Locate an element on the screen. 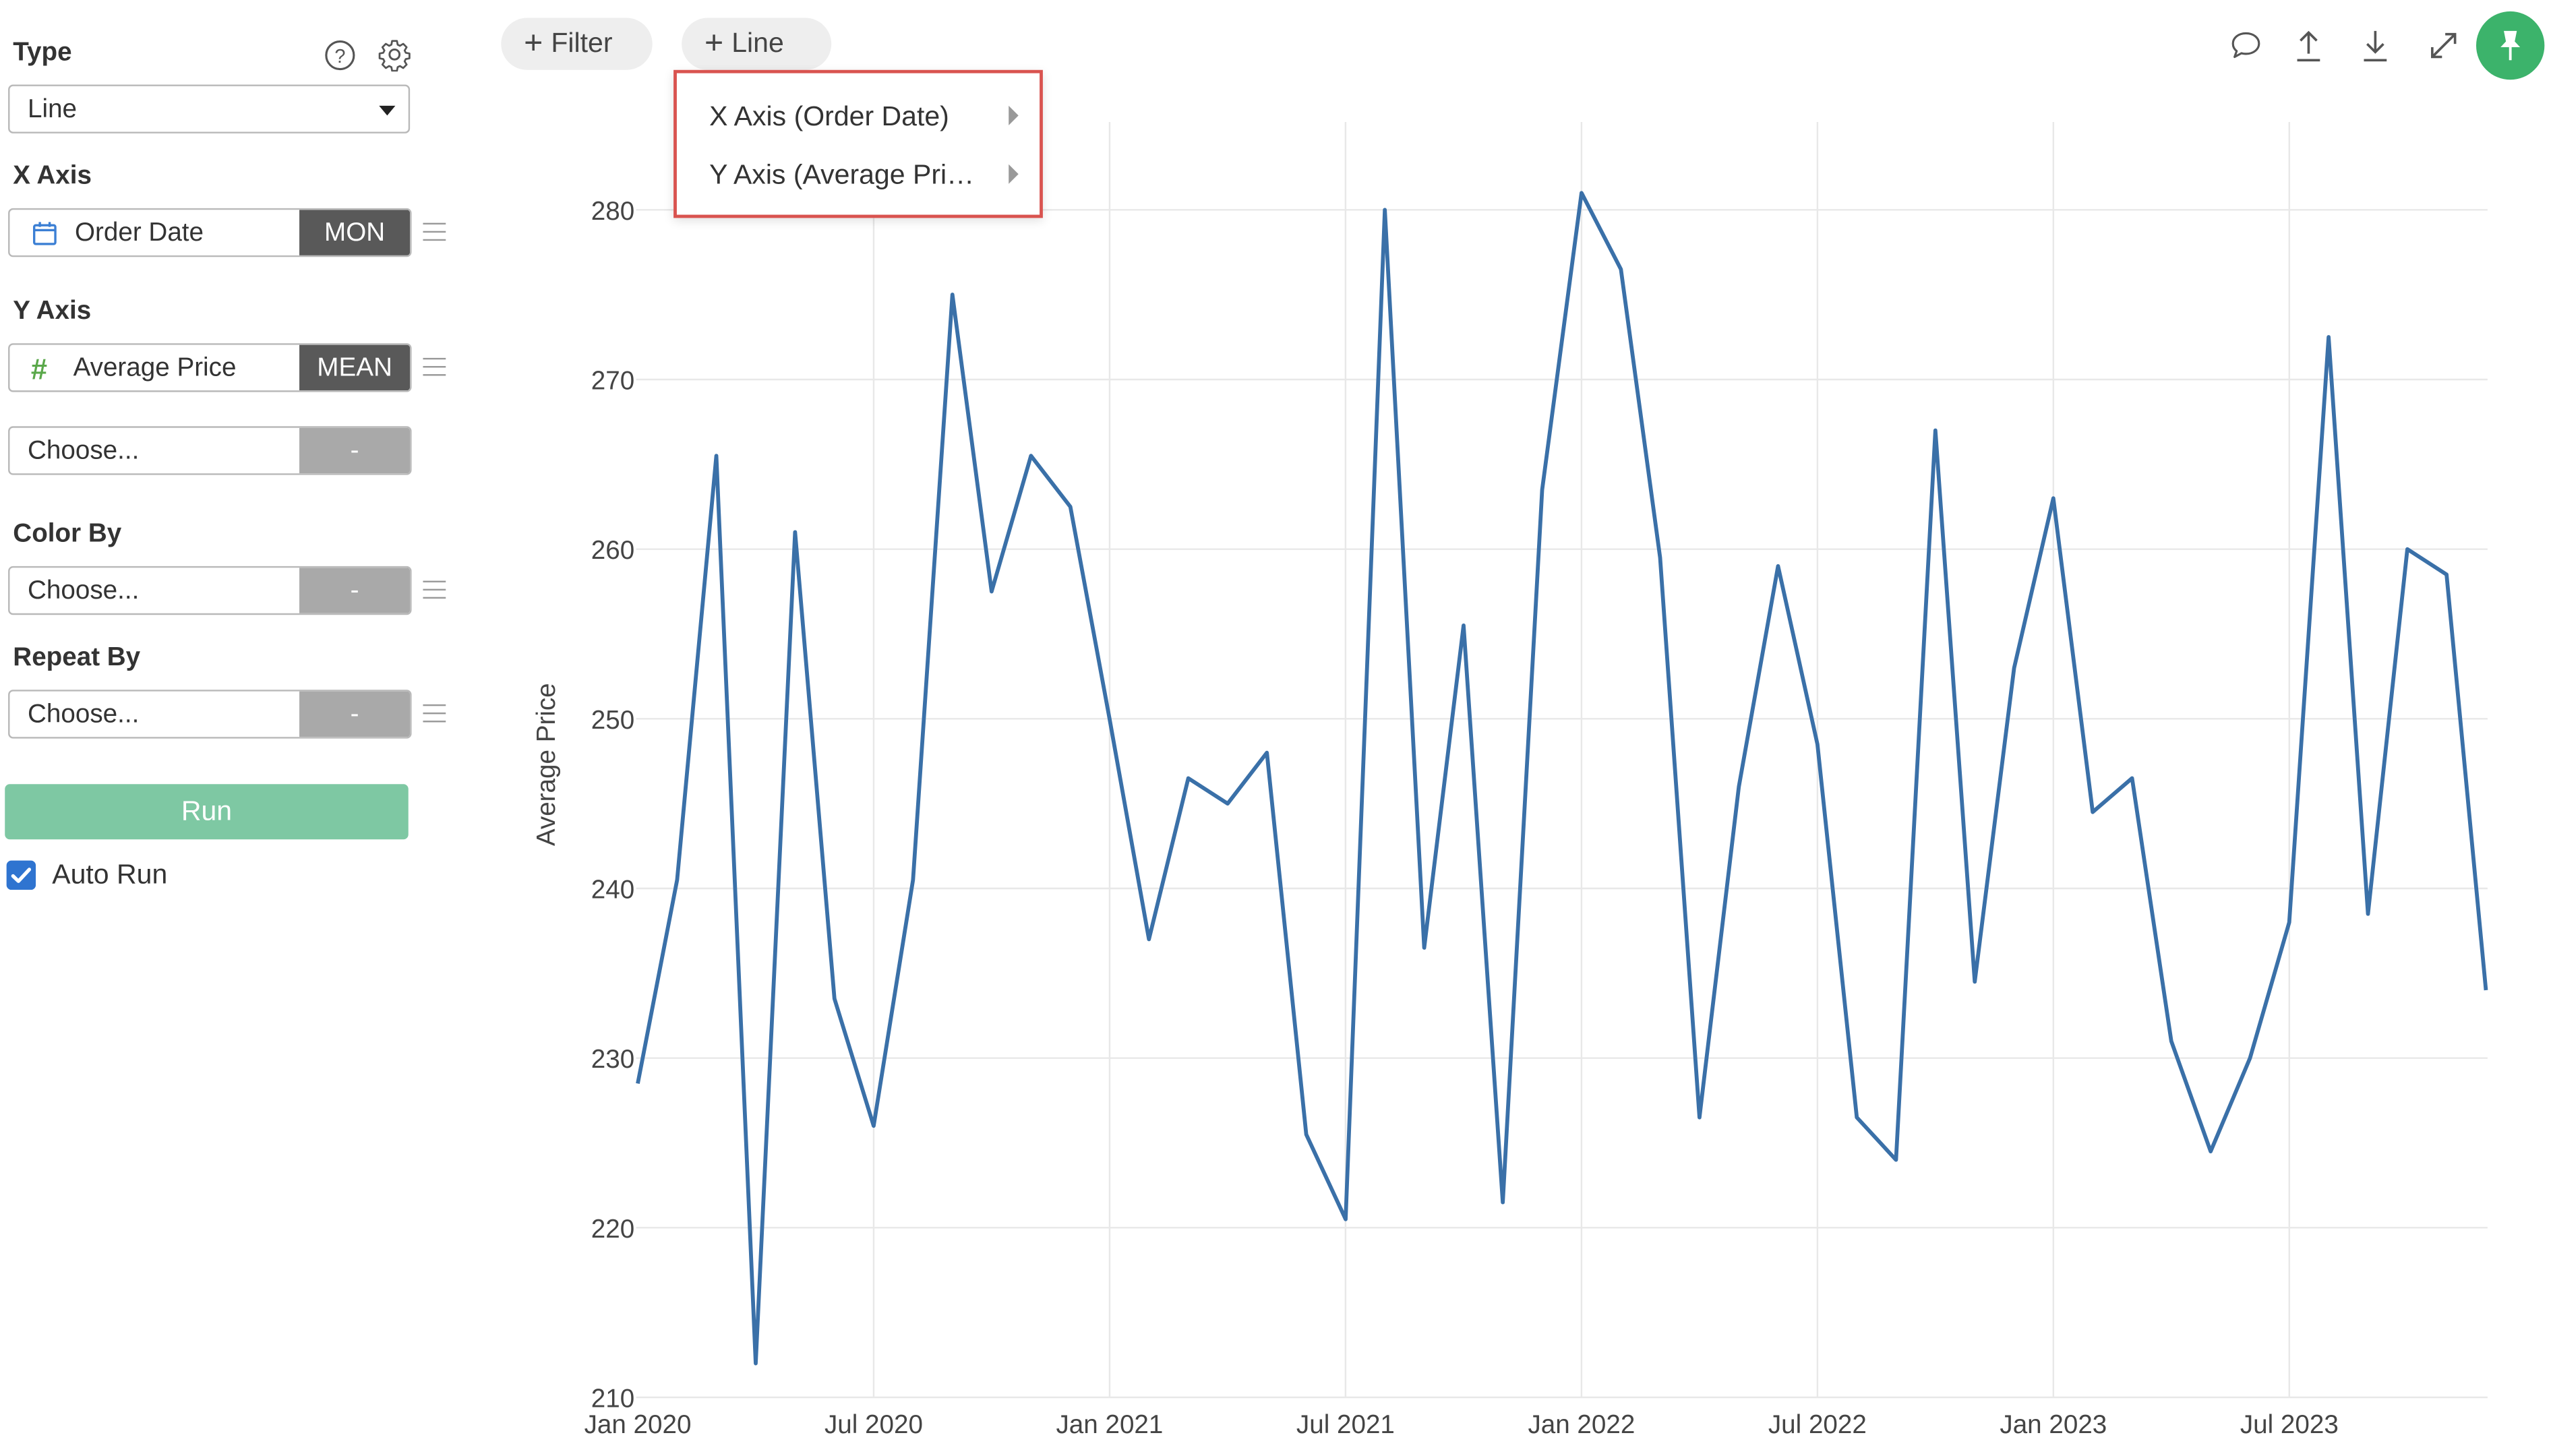 The width and height of the screenshot is (2551, 1456). y-axis-aggregation: MEAN is located at coordinates (355, 367).